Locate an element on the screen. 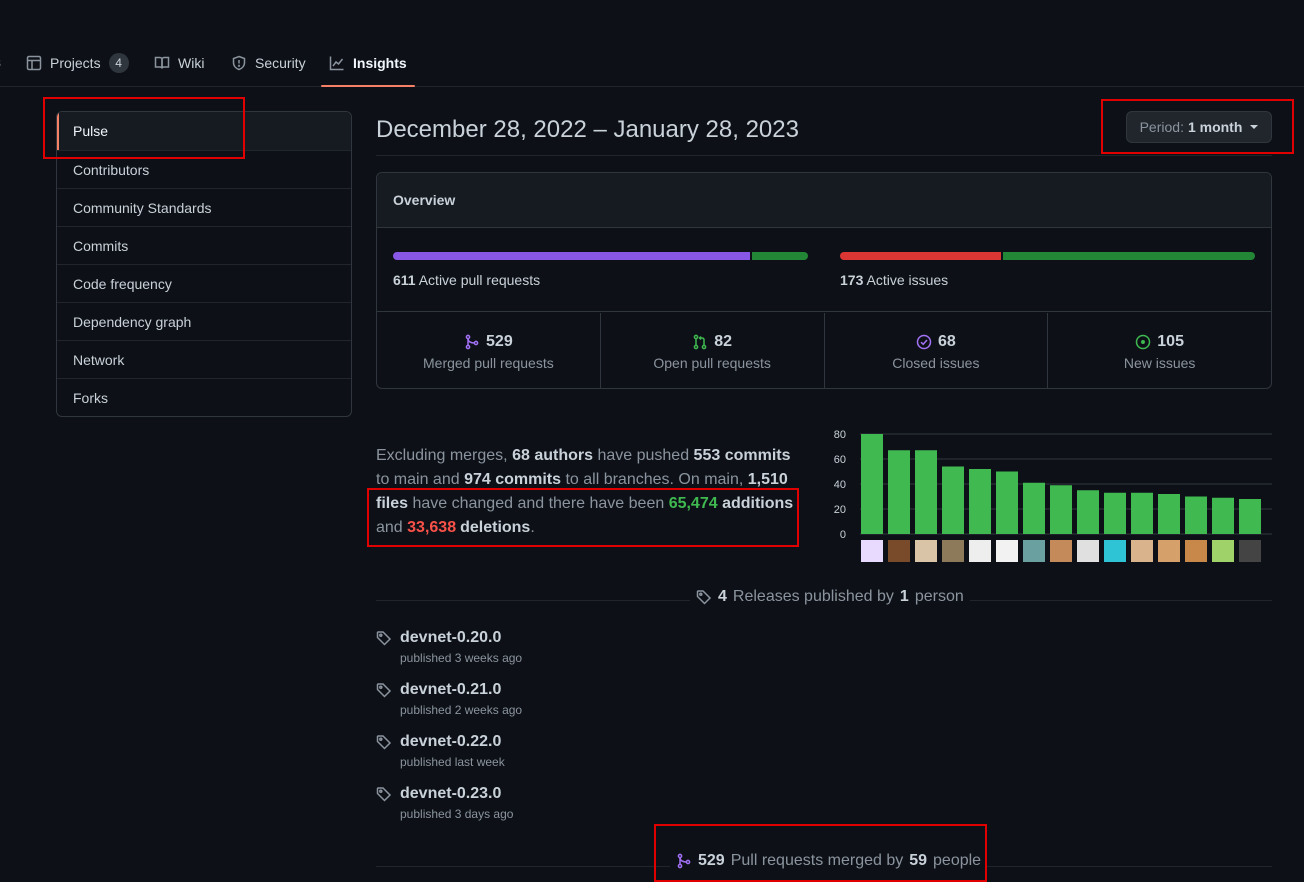 This screenshot has width=1304, height=882. merged-text-people: people is located at coordinates (957, 860).